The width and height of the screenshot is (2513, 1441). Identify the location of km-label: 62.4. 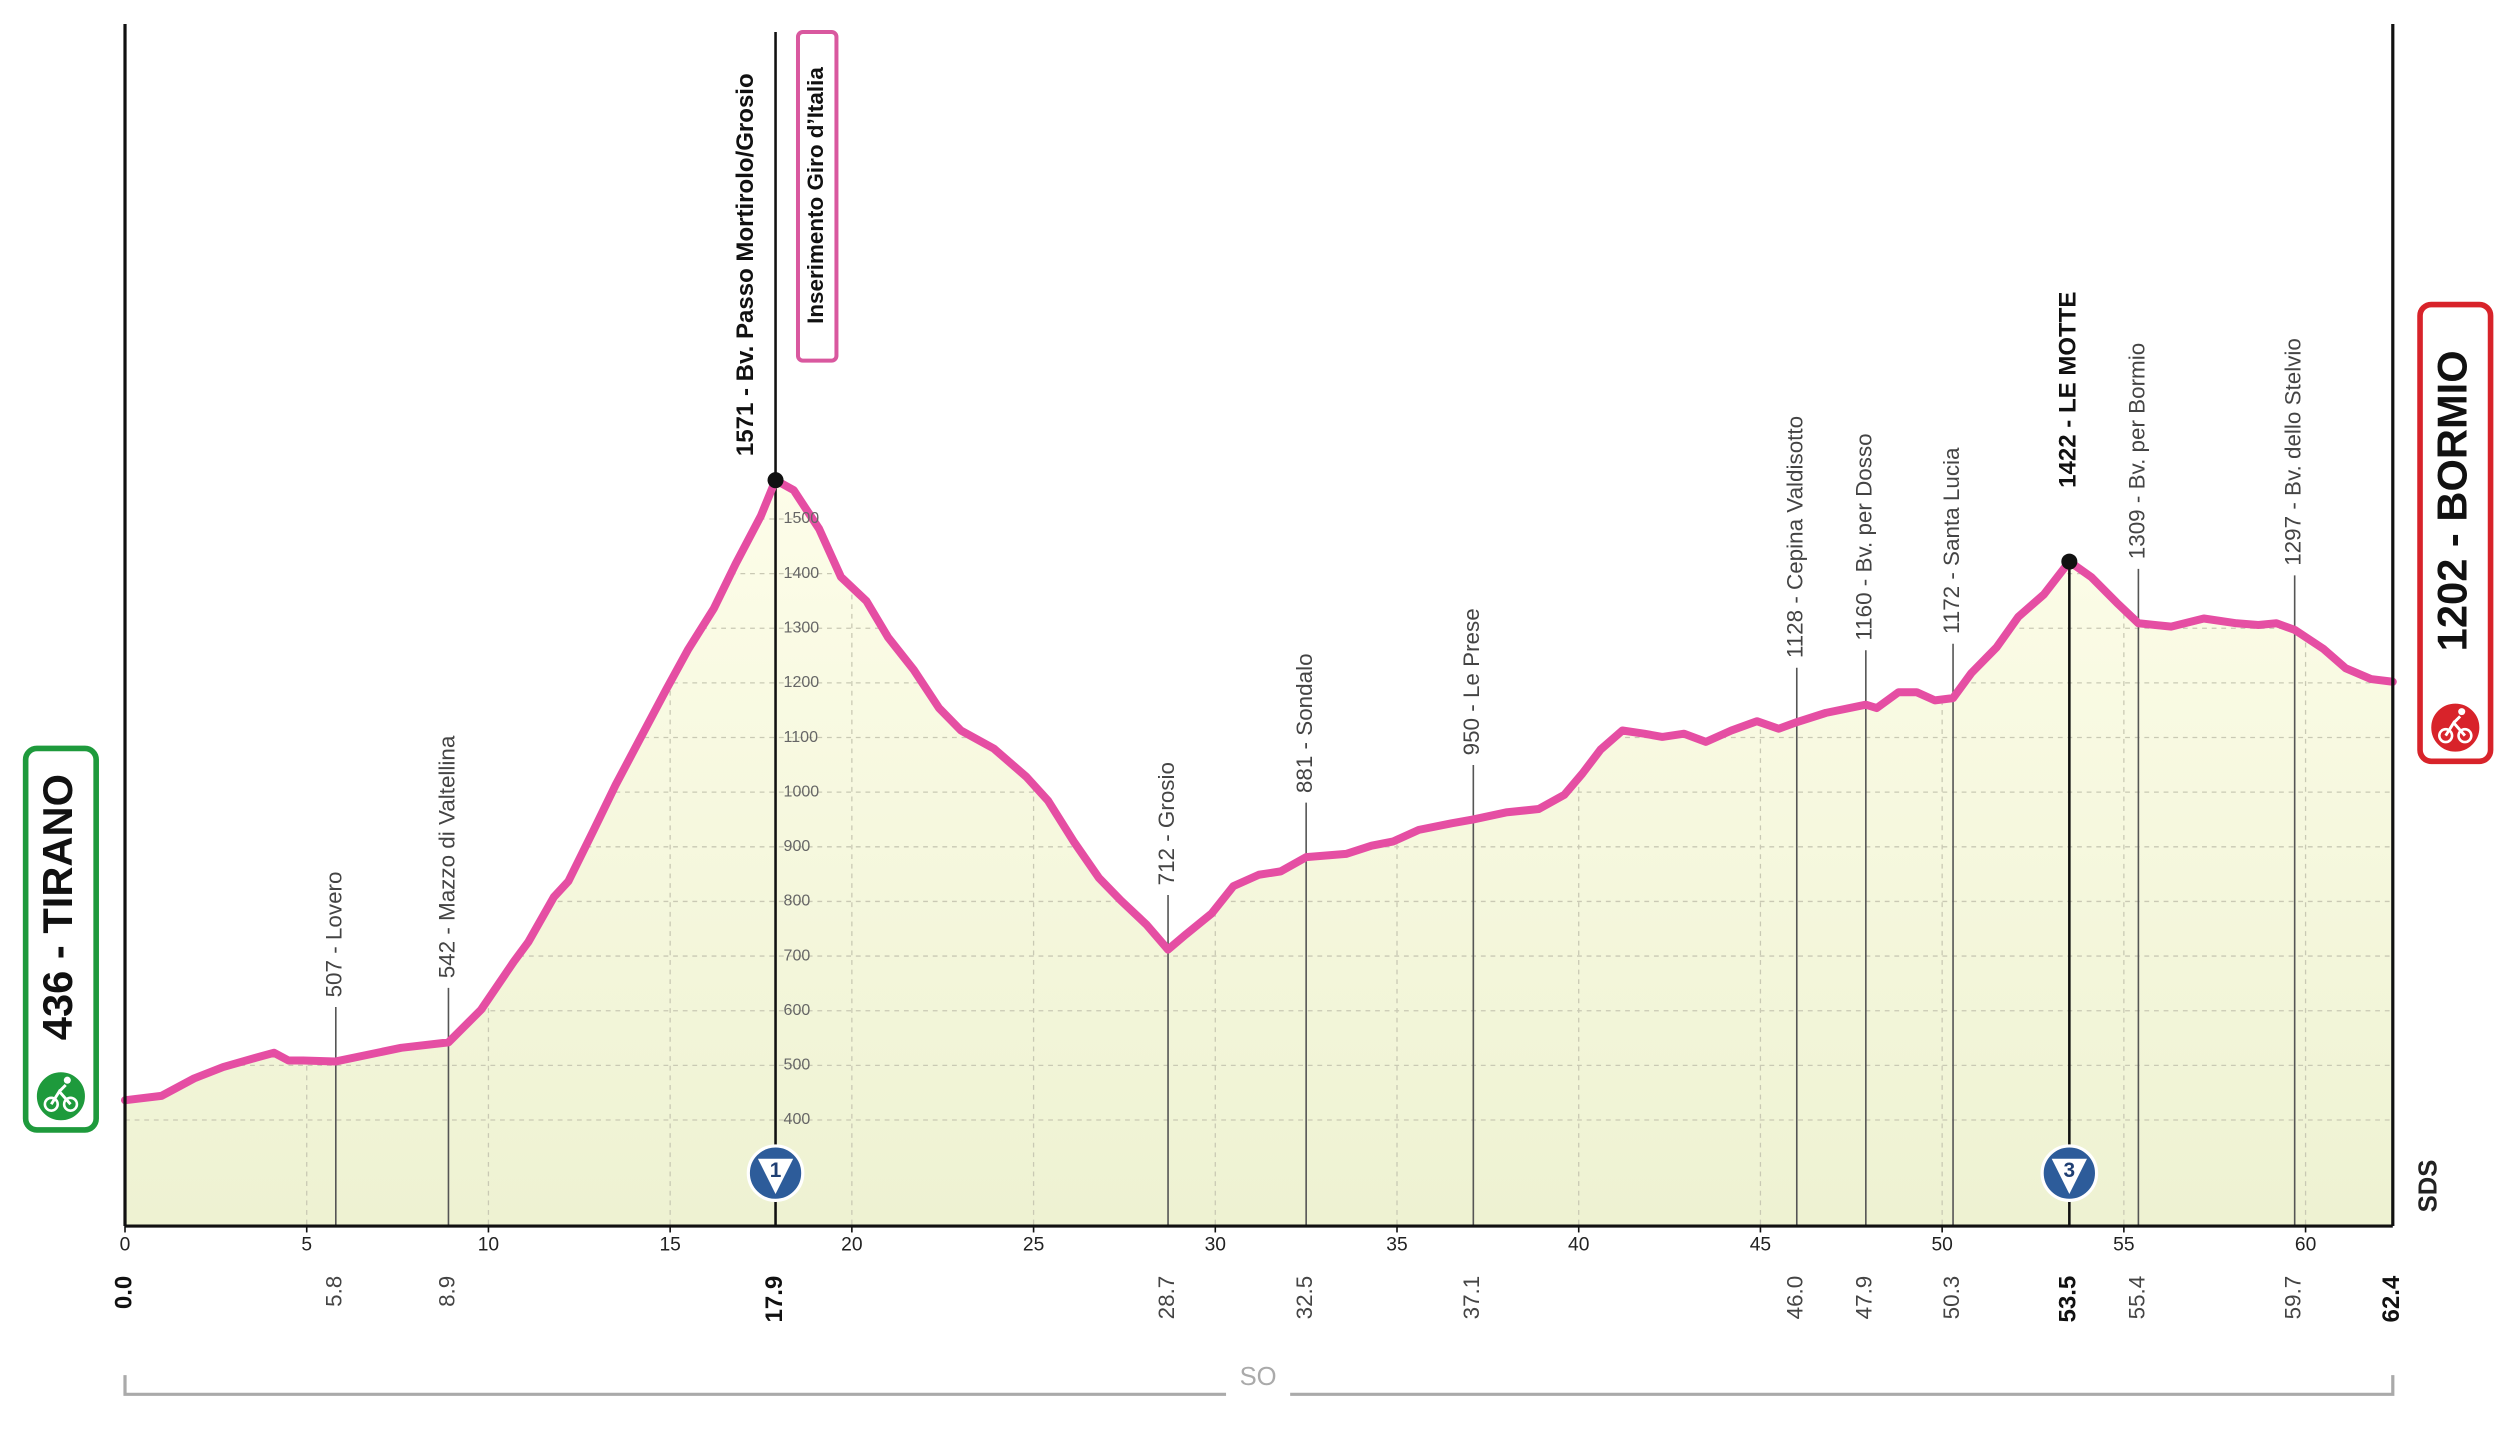
(2391, 1298).